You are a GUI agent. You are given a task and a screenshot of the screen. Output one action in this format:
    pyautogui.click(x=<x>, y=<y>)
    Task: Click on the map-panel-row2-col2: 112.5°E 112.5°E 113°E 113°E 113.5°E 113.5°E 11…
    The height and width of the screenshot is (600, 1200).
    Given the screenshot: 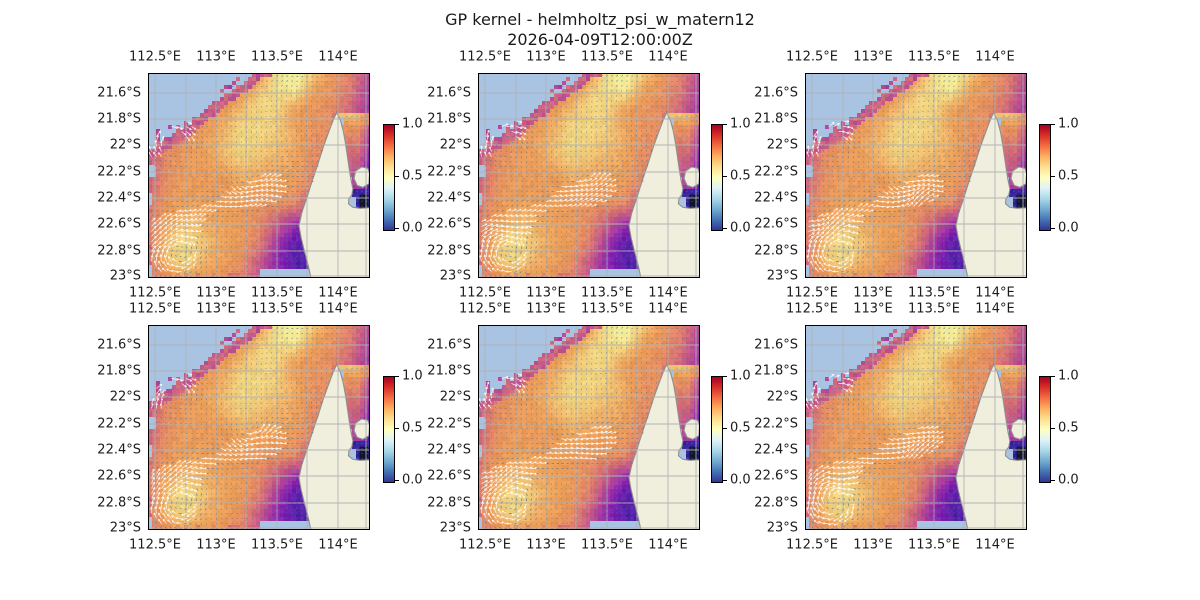 What is the action you would take?
    pyautogui.click(x=563, y=427)
    